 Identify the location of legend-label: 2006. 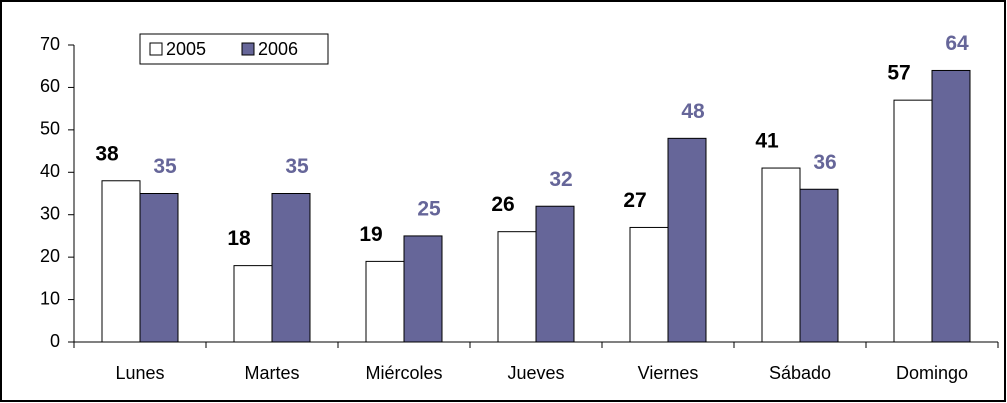
(278, 49).